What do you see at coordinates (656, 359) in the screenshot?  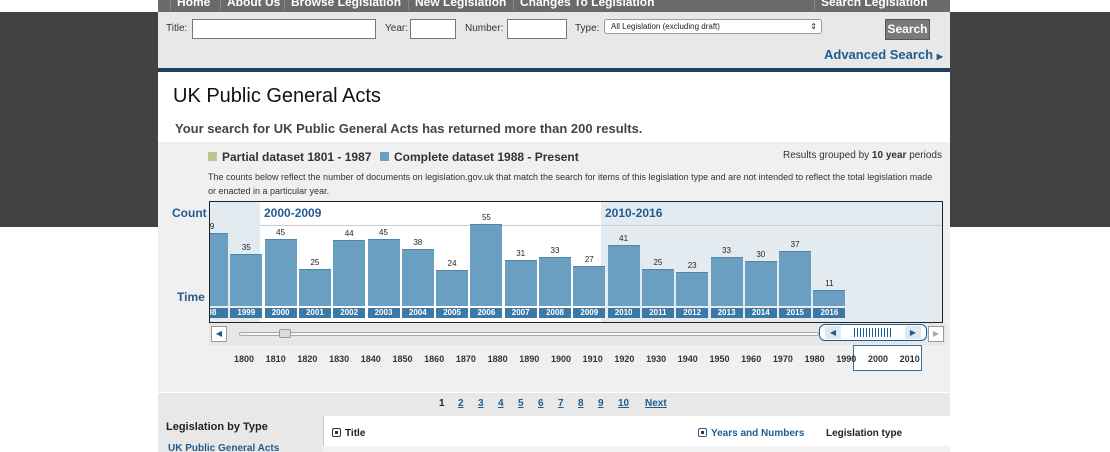 I see `decade-label: 1930` at bounding box center [656, 359].